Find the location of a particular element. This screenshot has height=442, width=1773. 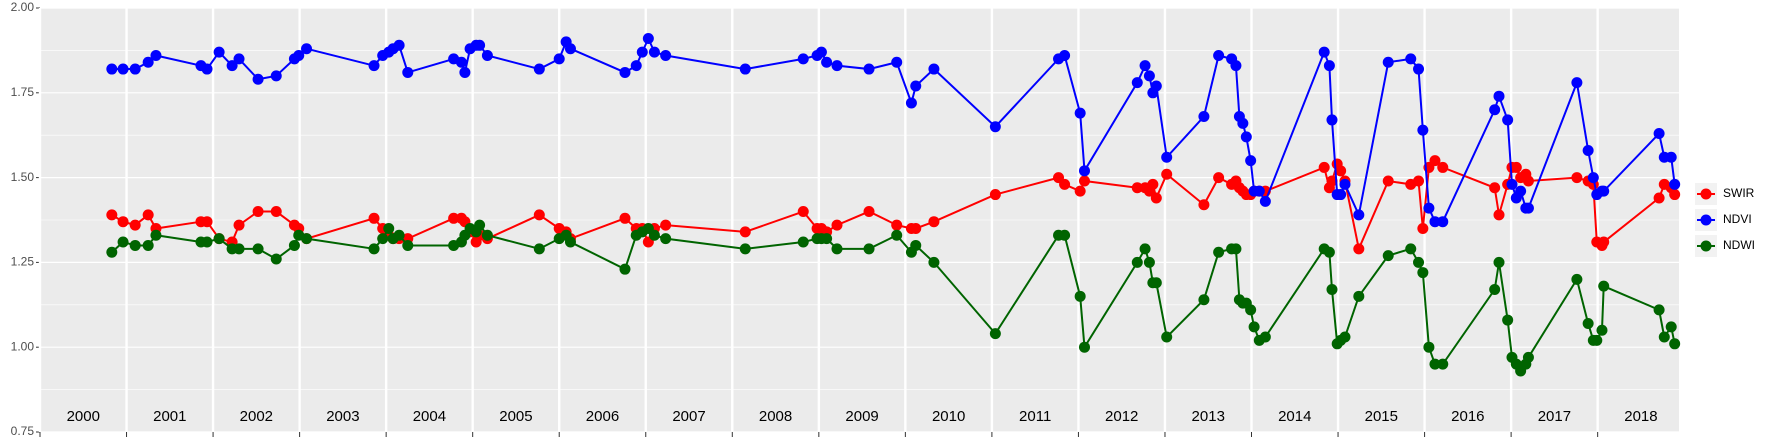

legend-label: NDVI is located at coordinates (1737, 219).